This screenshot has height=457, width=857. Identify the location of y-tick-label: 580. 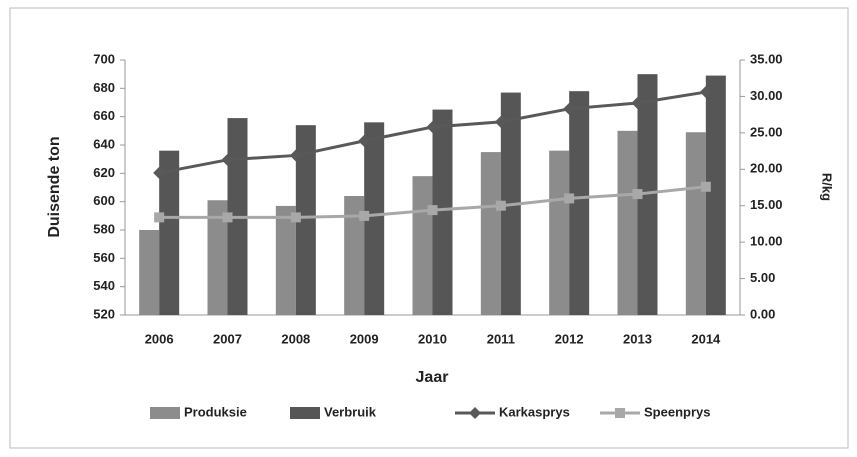
(104, 228).